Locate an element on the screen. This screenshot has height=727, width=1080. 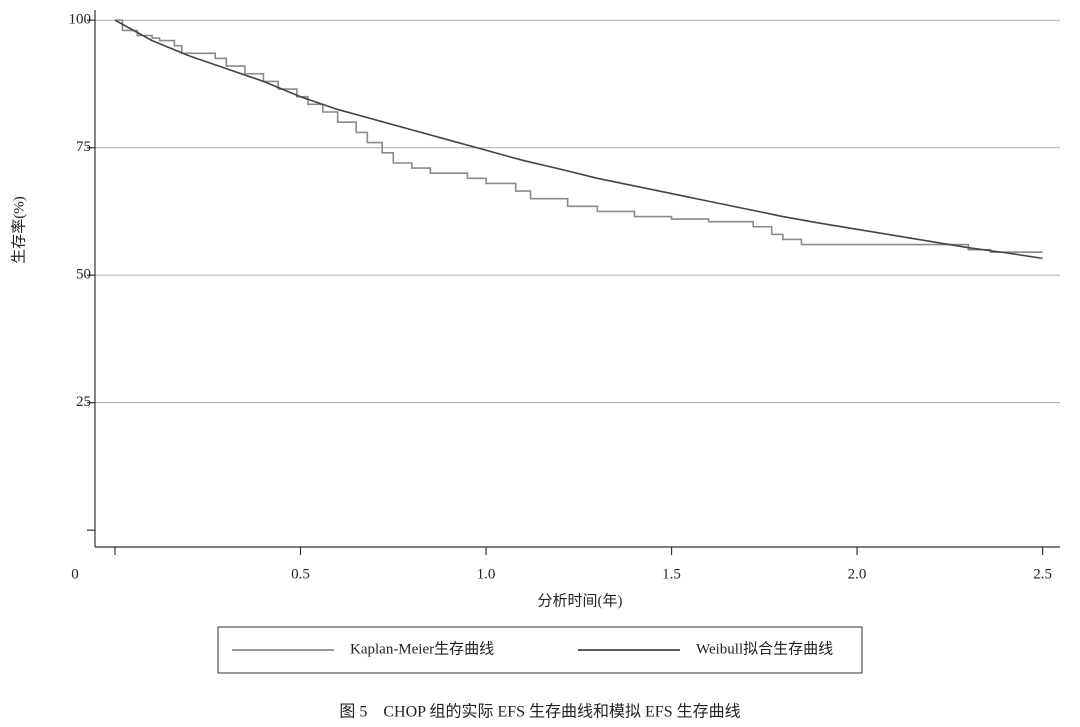
legend-box is located at coordinates (540, 650).